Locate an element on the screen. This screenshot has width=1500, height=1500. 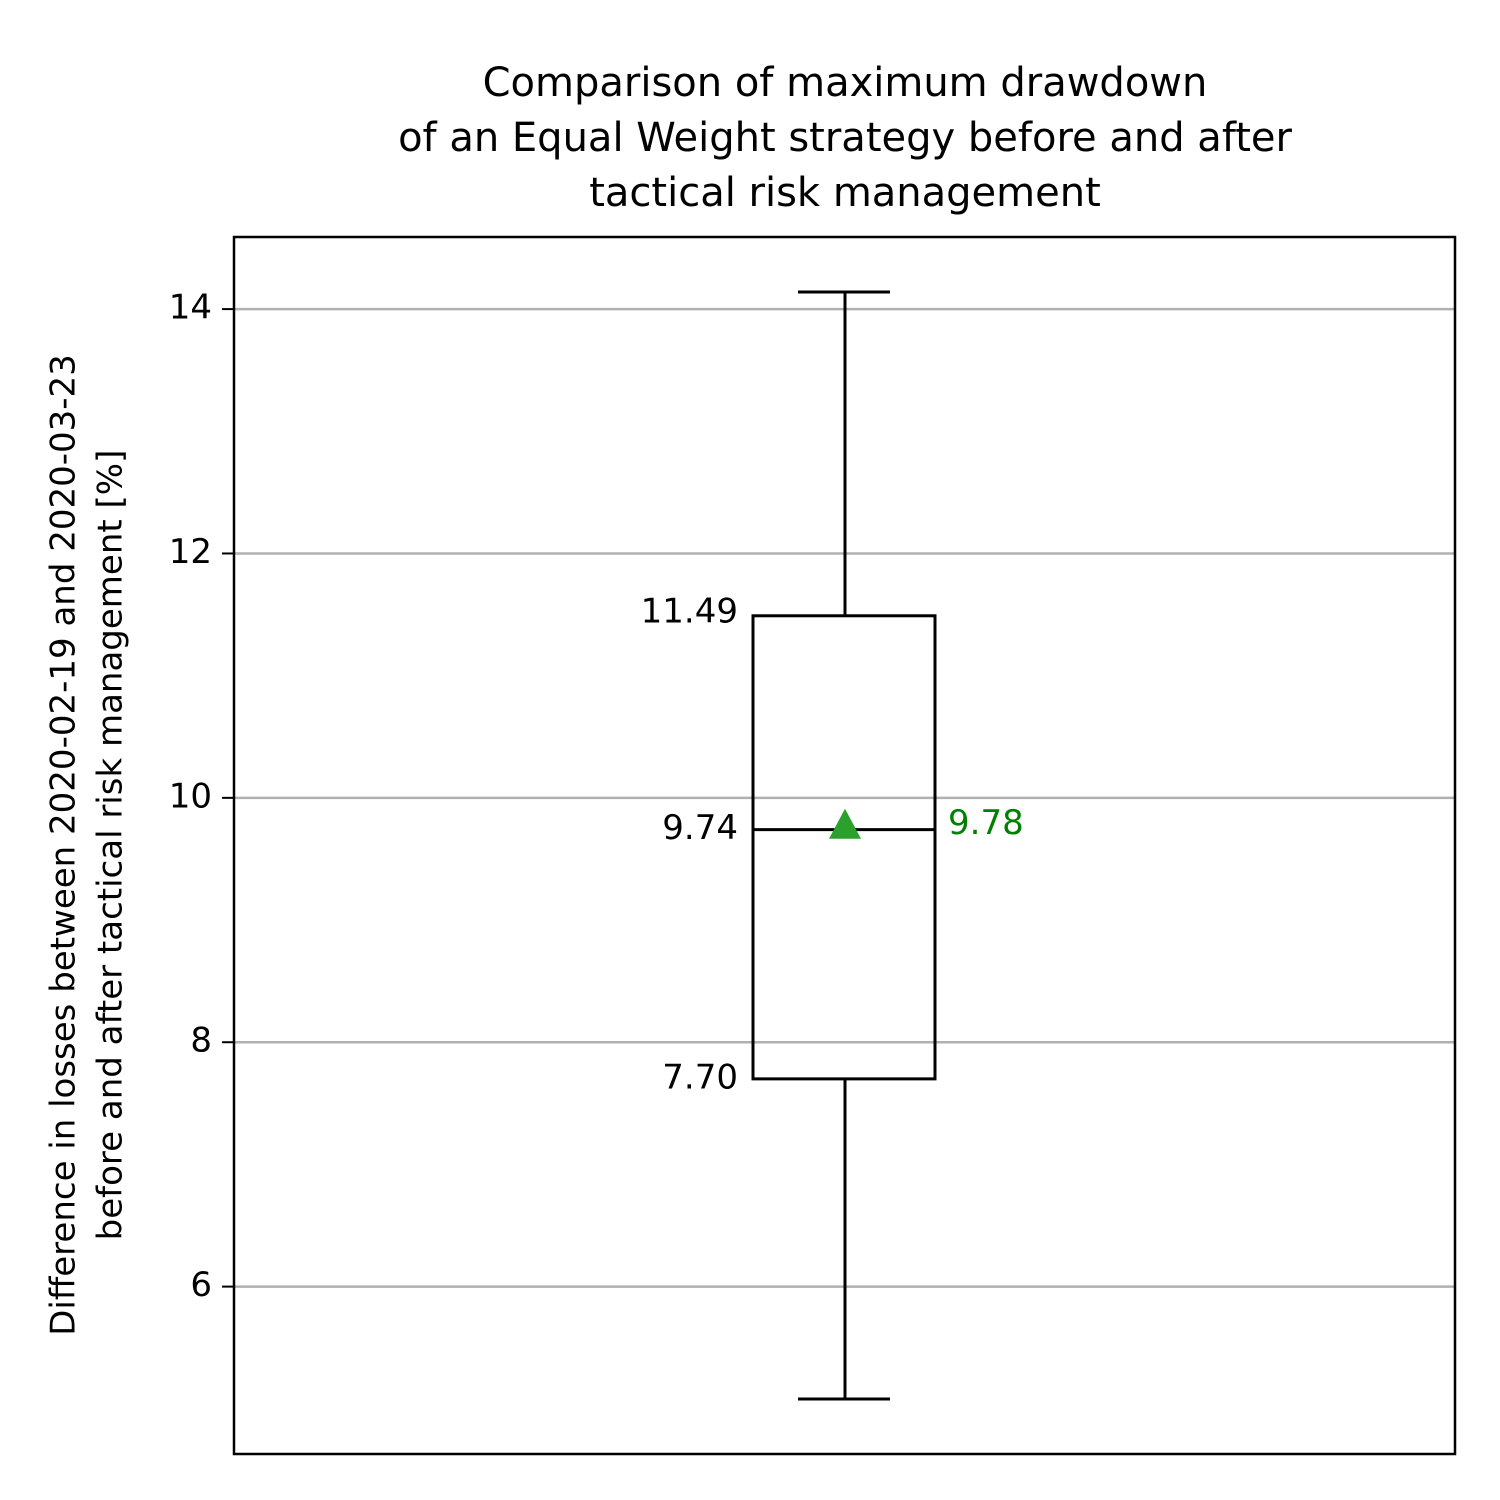
y-tick-label: 6 is located at coordinates (201, 1285).